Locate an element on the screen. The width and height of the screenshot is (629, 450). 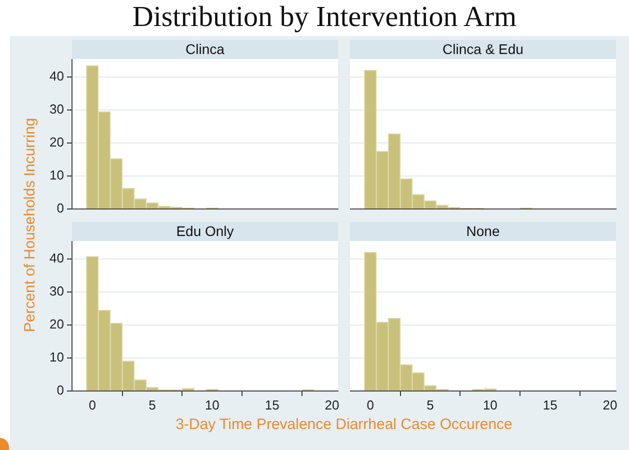
chart-subtitle: Edu Only is located at coordinates (205, 231).